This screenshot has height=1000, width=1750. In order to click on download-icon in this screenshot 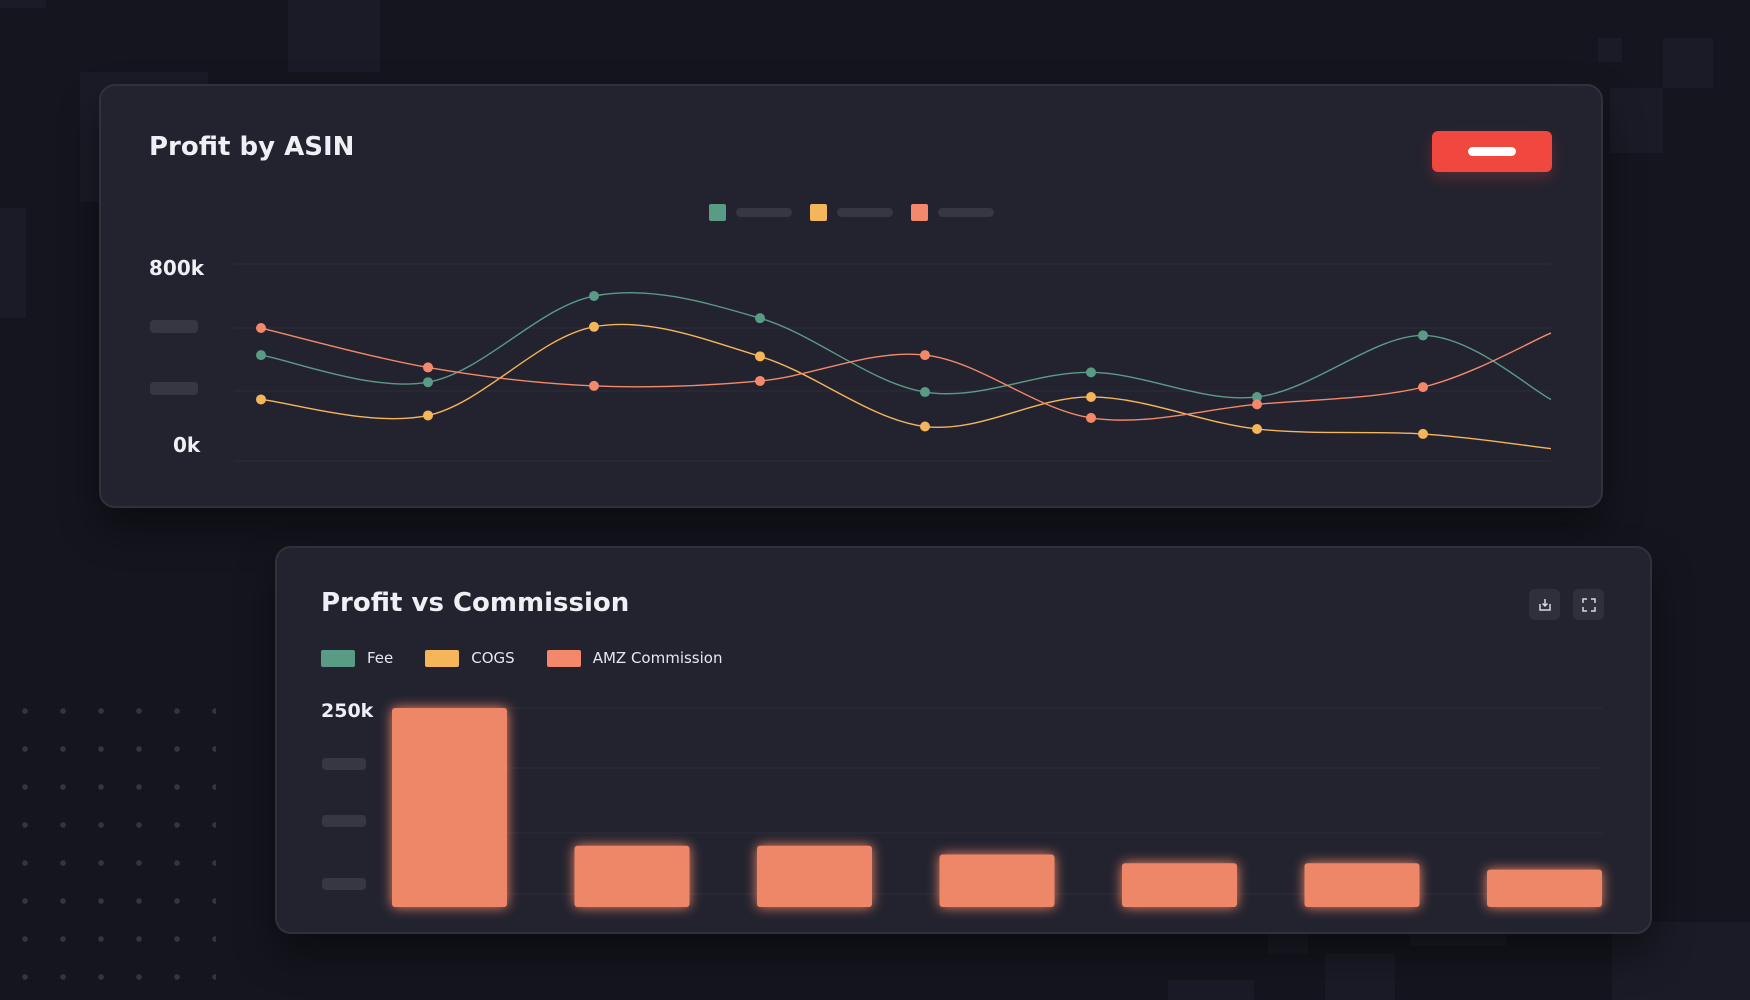, I will do `click(1544, 604)`.